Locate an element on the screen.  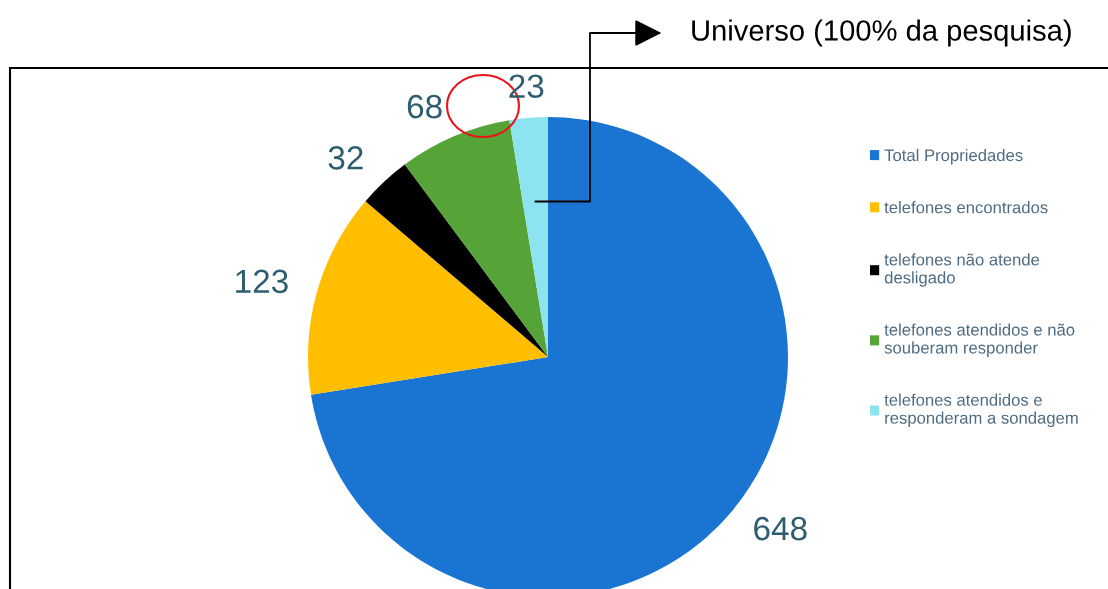
data-label: 23 is located at coordinates (526, 86).